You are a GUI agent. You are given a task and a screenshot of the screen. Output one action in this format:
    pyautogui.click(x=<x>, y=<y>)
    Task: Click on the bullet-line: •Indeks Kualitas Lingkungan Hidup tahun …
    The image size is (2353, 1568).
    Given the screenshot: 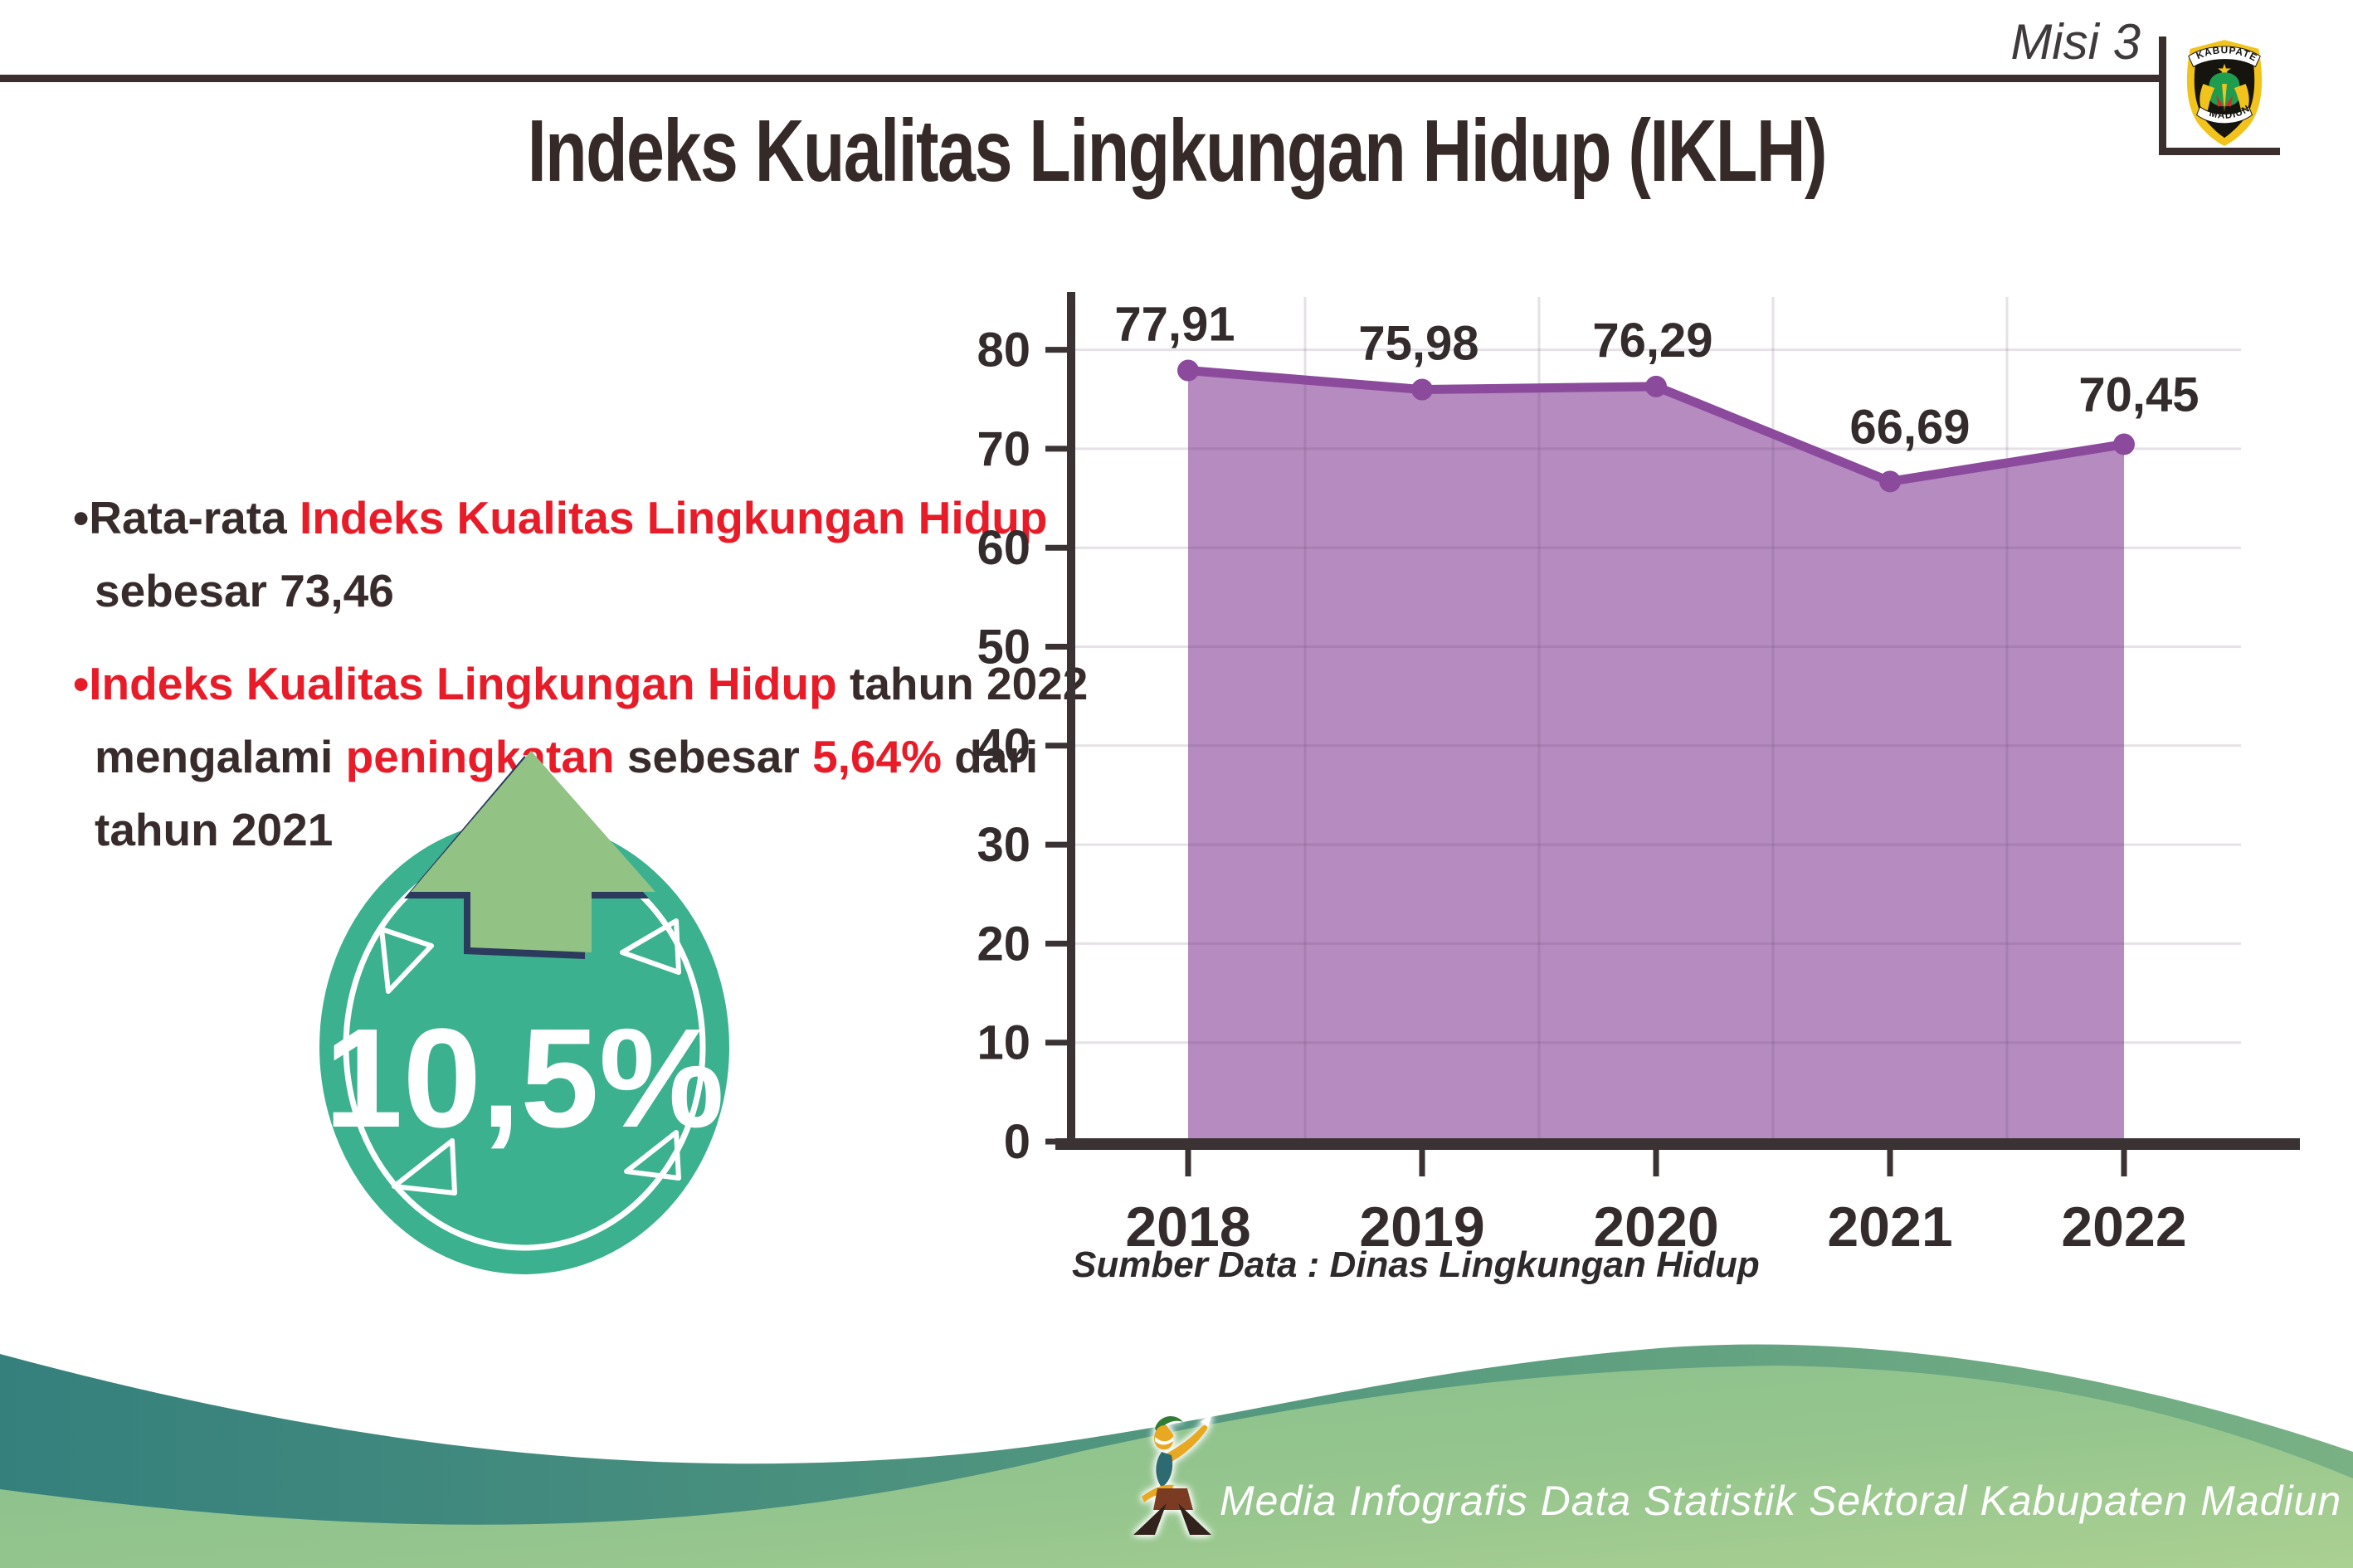 What is the action you would take?
    pyautogui.click(x=580, y=683)
    